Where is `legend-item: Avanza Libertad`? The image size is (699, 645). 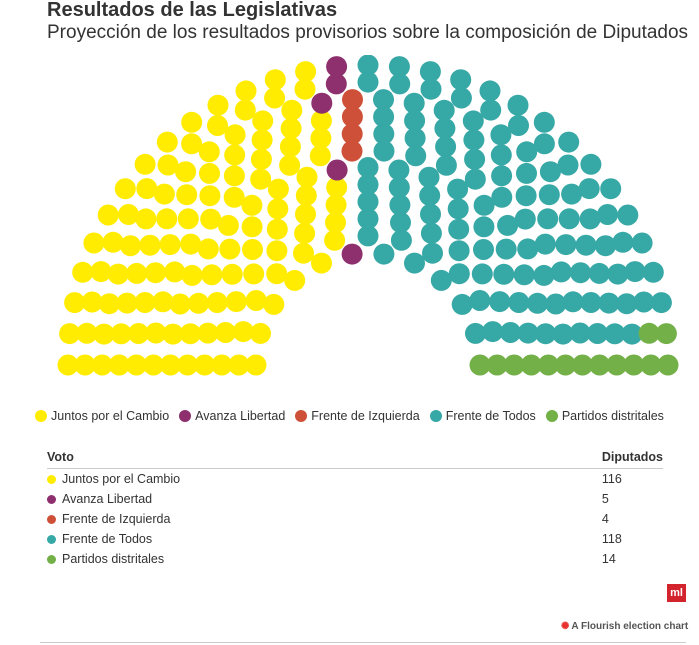
legend-item: Avanza Libertad is located at coordinates (232, 416).